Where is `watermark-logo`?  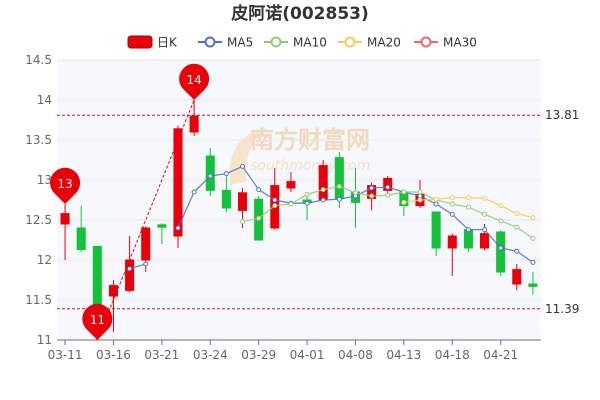 watermark-logo is located at coordinates (248, 156).